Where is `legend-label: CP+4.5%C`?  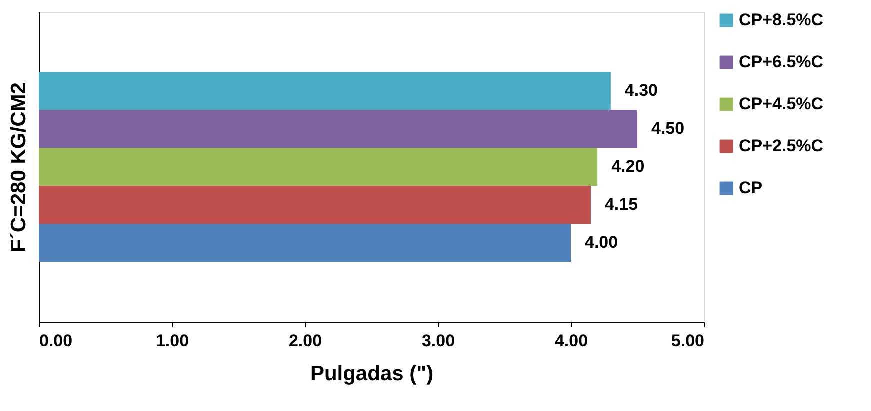 legend-label: CP+4.5%C is located at coordinates (781, 104).